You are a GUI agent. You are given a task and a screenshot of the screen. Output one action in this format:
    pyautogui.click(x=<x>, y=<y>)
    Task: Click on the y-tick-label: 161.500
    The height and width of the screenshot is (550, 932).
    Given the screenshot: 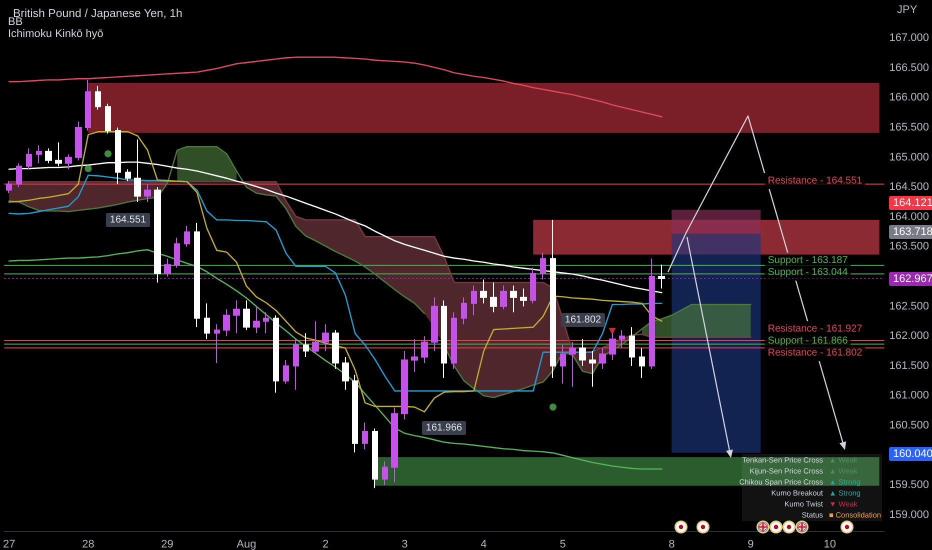 What is the action you would take?
    pyautogui.click(x=909, y=366)
    